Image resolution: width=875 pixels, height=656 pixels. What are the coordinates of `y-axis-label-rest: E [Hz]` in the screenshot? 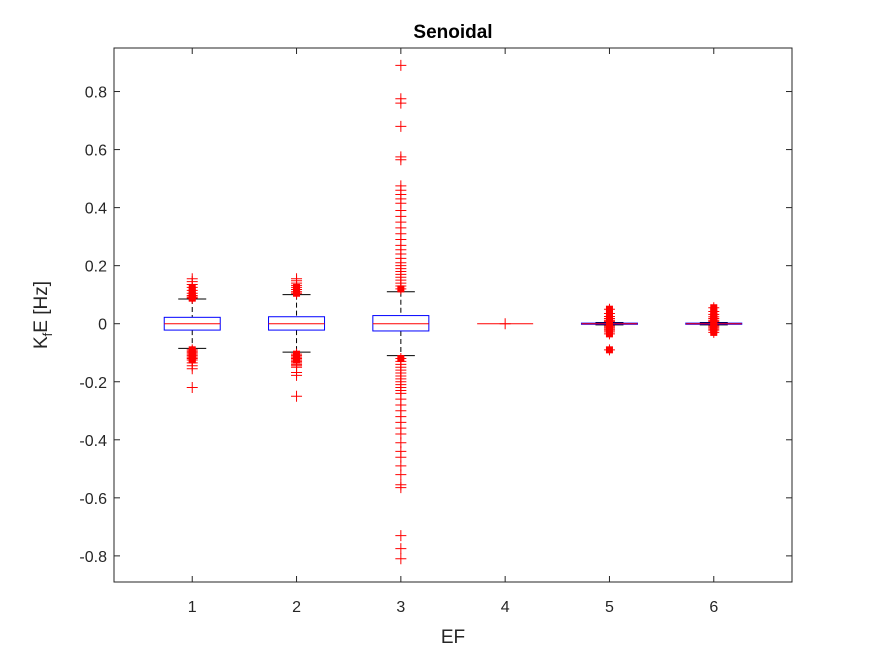 It's located at (41, 307).